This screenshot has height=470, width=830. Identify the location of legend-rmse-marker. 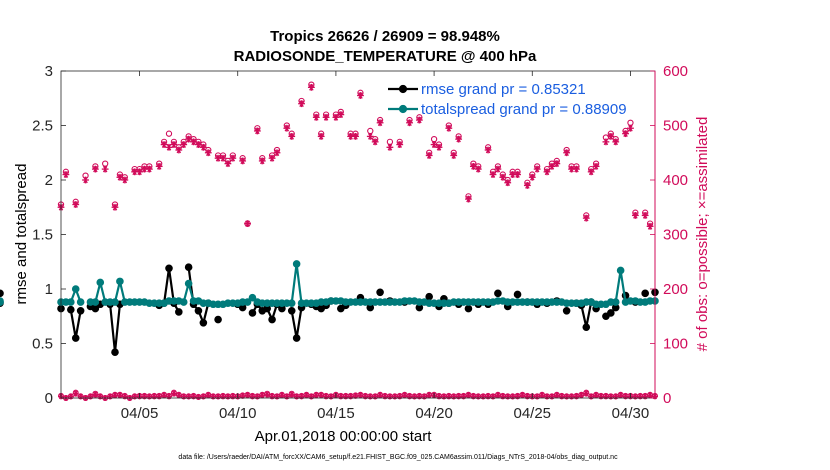
(403, 89).